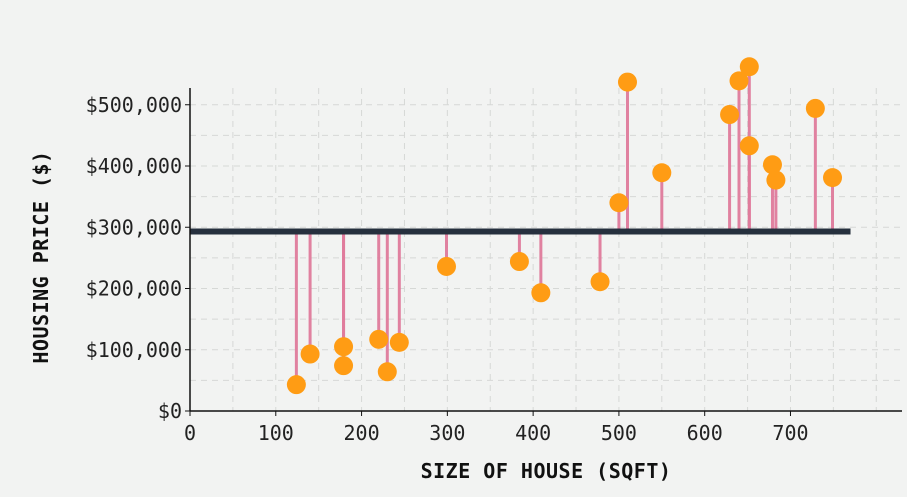 This screenshot has width=907, height=497. What do you see at coordinates (619, 433) in the screenshot?
I see `x-tick-label: 500` at bounding box center [619, 433].